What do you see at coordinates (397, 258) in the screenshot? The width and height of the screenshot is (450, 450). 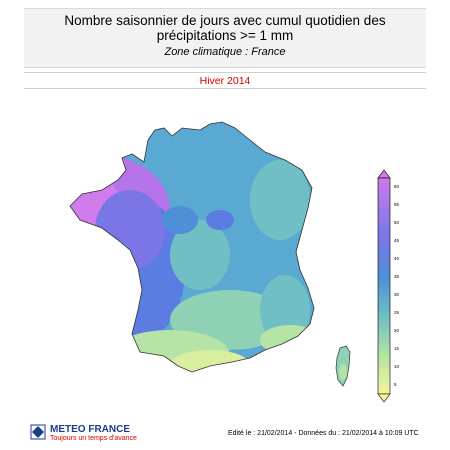 I see `legend-tick-label: 40` at bounding box center [397, 258].